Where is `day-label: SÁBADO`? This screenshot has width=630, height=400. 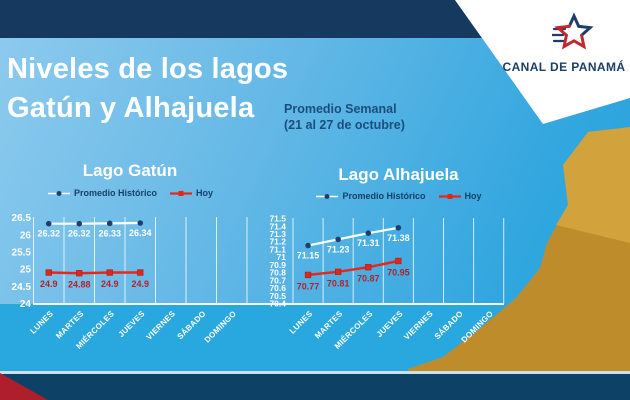 day-label: SÁBADO is located at coordinates (192, 325).